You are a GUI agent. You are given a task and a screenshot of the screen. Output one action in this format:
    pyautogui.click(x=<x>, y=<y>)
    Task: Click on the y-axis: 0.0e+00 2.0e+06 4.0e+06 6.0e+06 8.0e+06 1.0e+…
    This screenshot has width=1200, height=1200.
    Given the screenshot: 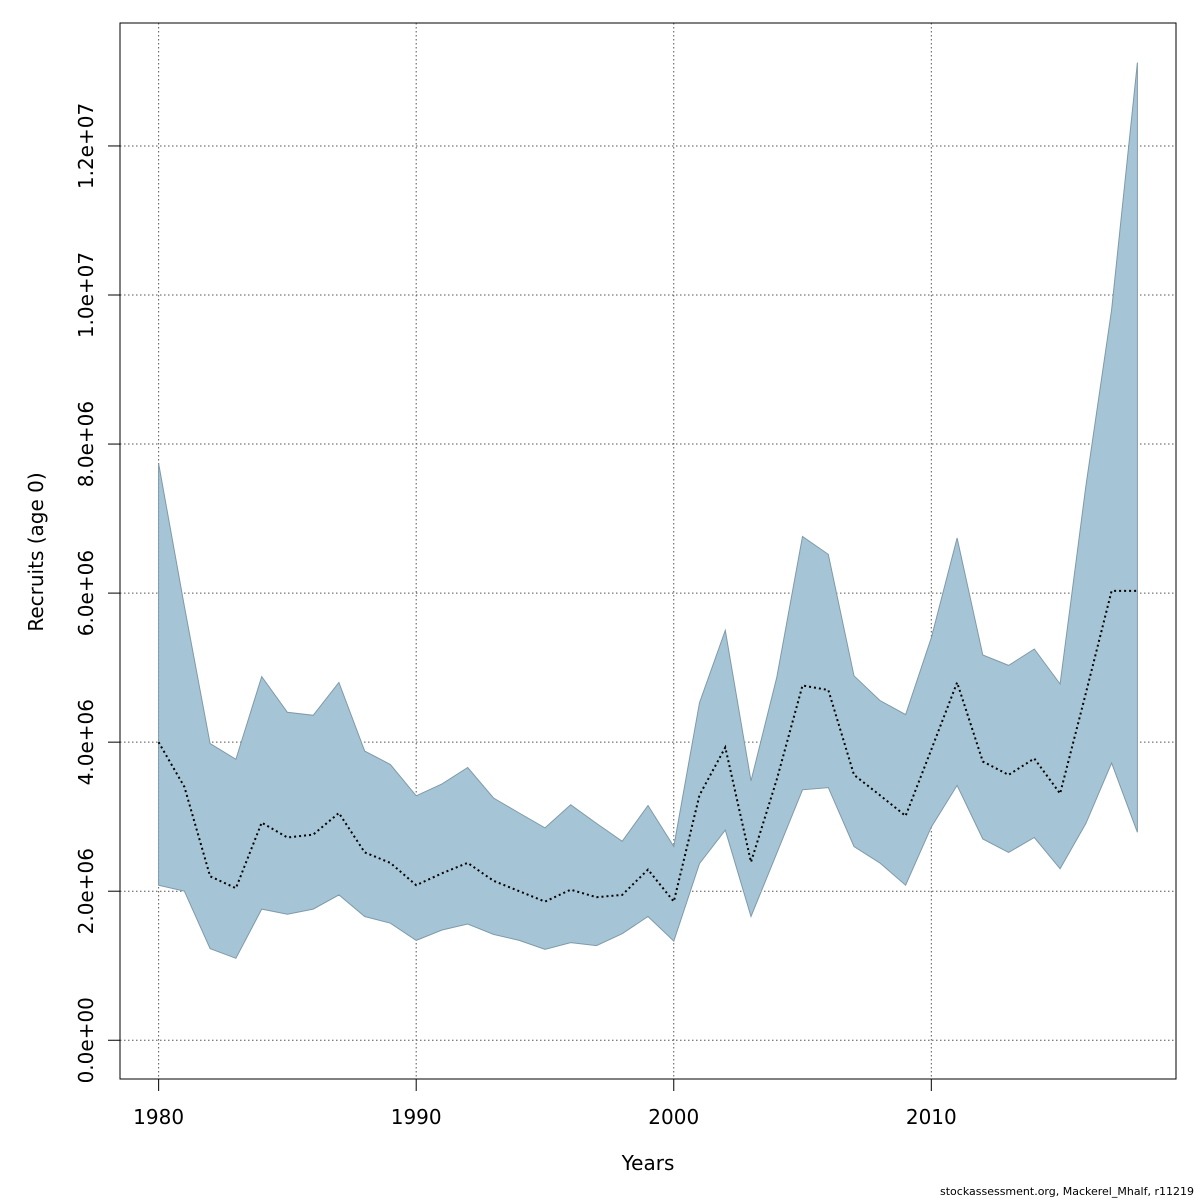 What is the action you would take?
    pyautogui.click(x=97, y=593)
    